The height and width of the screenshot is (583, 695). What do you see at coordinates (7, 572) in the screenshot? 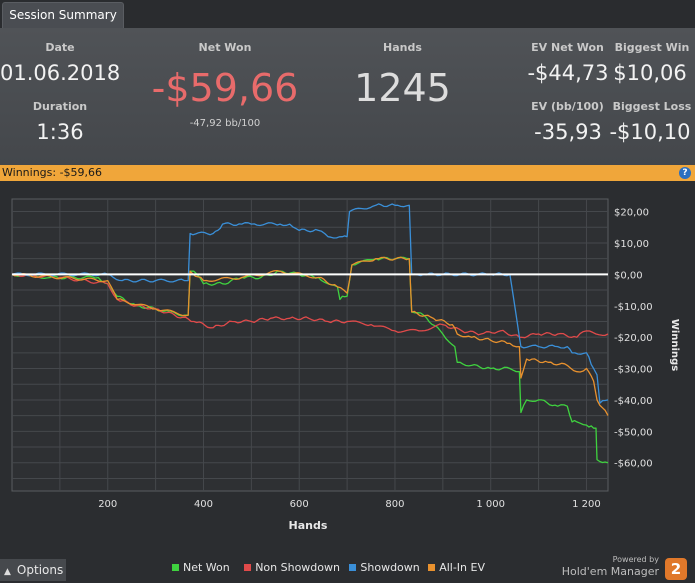
I see `chevron-up-icon: ▲` at bounding box center [7, 572].